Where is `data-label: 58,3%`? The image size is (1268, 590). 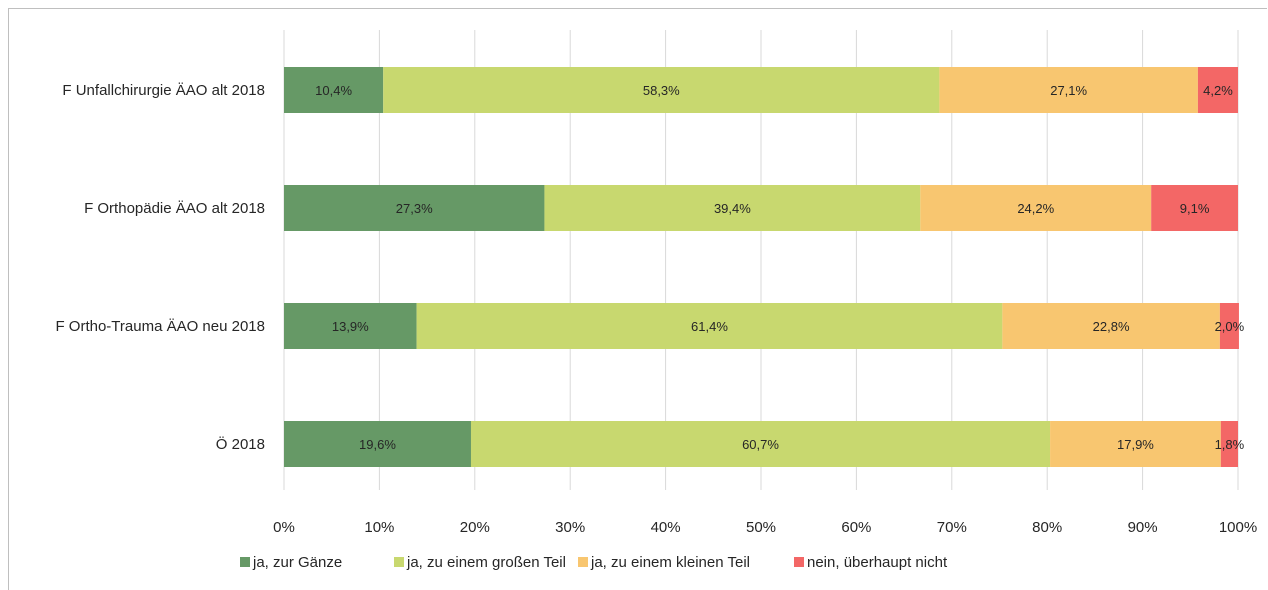 data-label: 58,3% is located at coordinates (661, 90).